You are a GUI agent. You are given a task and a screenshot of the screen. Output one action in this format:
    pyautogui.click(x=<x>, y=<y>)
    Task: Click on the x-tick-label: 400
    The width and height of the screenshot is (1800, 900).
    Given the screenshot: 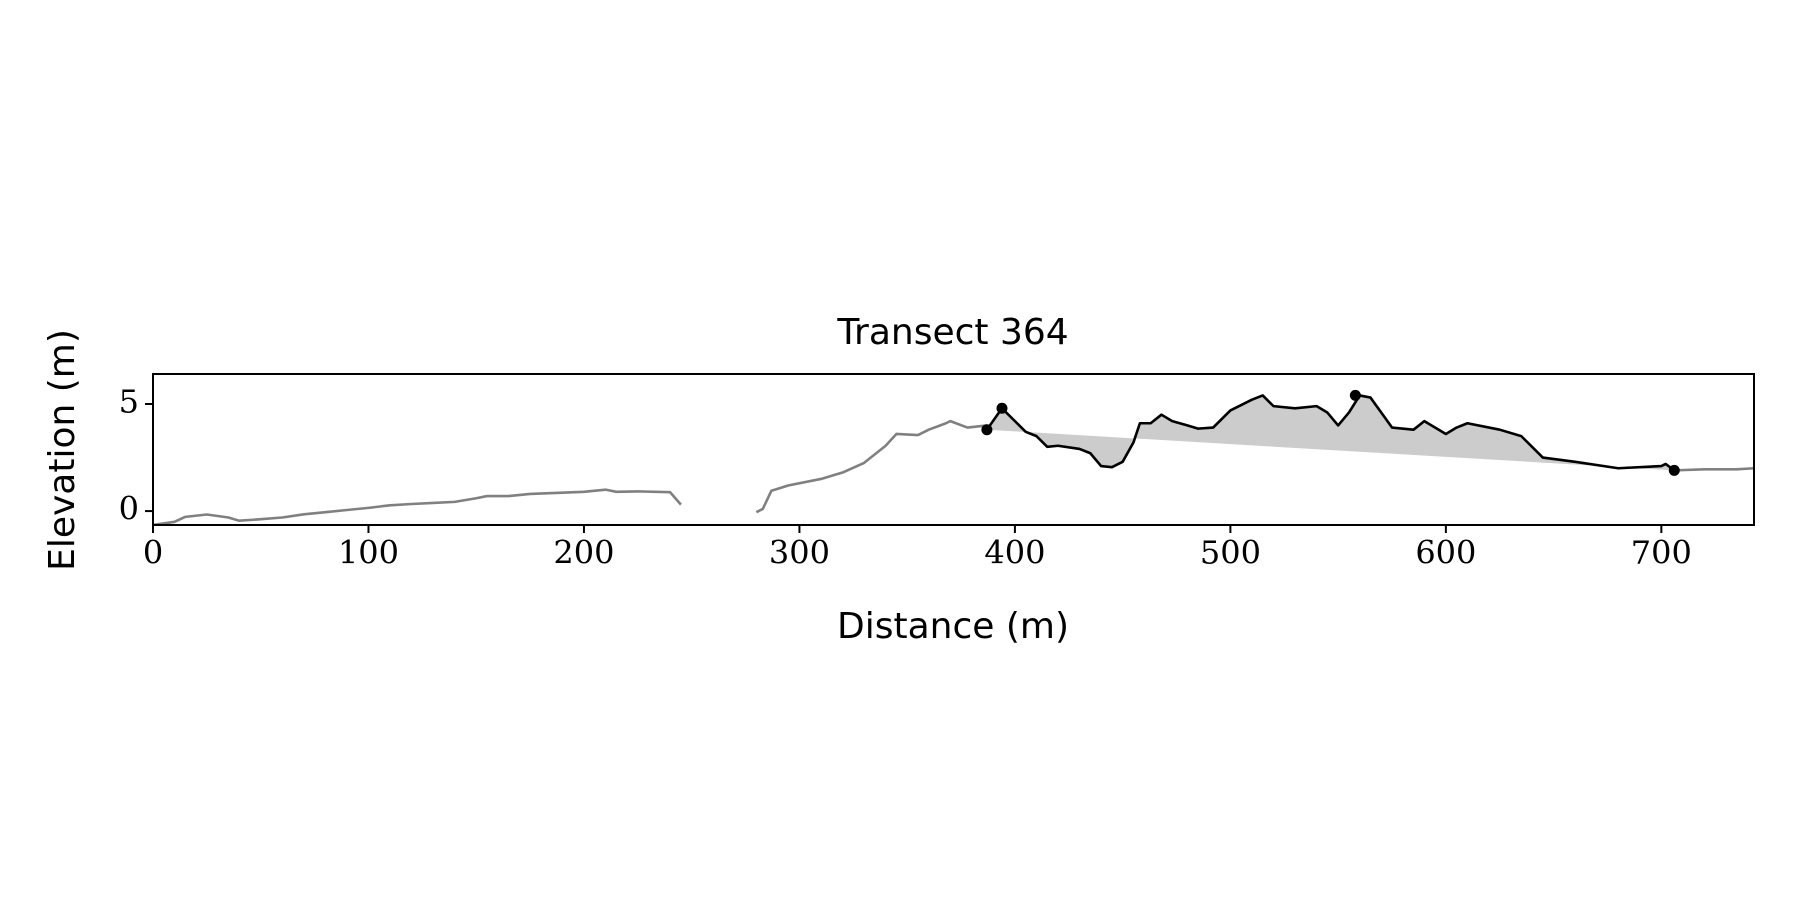 What is the action you would take?
    pyautogui.click(x=1014, y=553)
    